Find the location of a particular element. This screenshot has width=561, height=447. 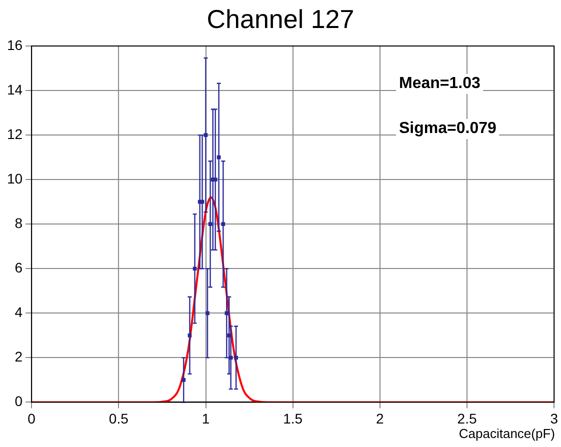

x-tick-label: 0.5 is located at coordinates (118, 418).